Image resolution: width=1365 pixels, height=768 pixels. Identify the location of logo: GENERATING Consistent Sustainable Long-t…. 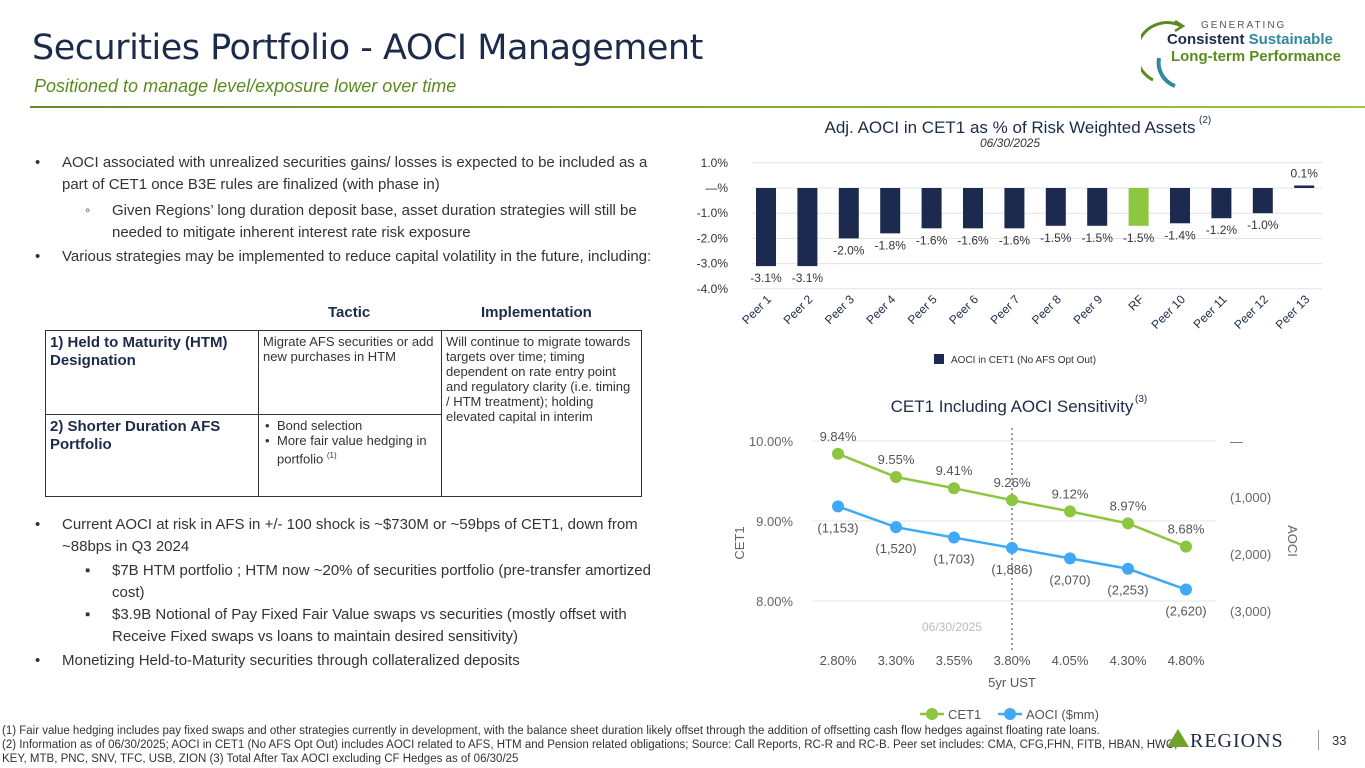
(1240, 53).